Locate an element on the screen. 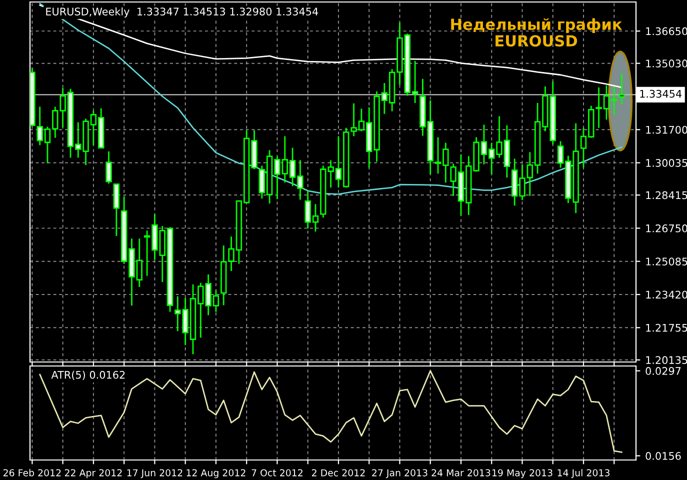 This screenshot has height=480, width=687. x-tick-label: 14 Jul 2013 is located at coordinates (584, 473).